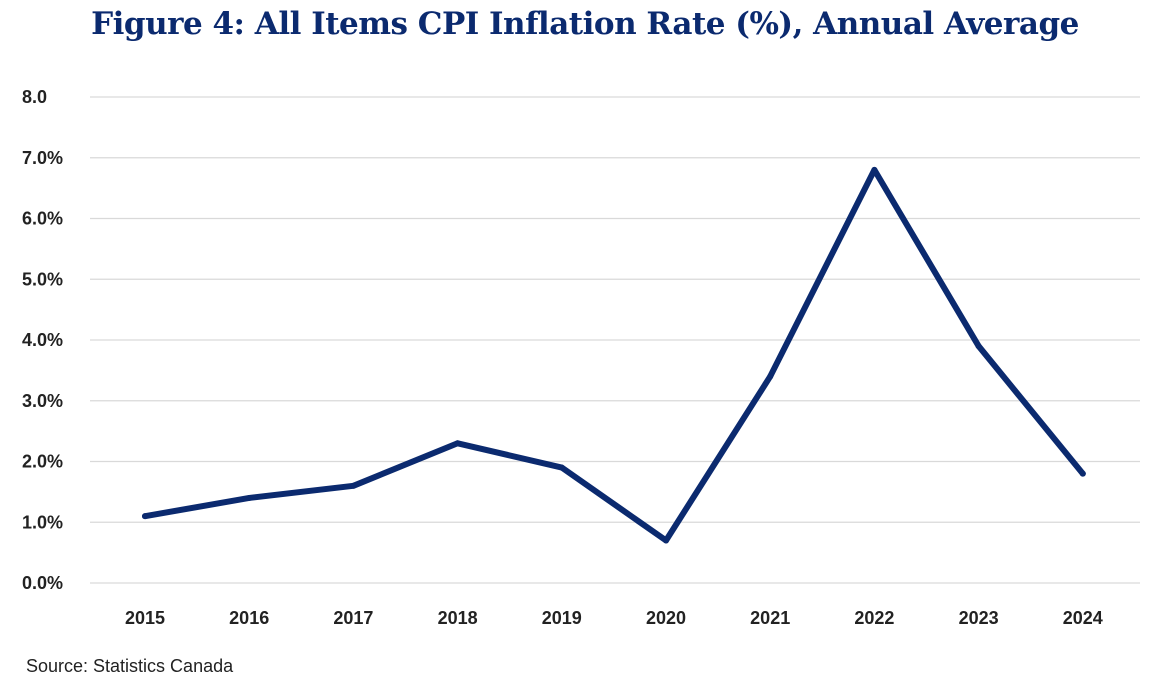 Image resolution: width=1170 pixels, height=694 pixels. I want to click on x-tick-label: 2023, so click(979, 618).